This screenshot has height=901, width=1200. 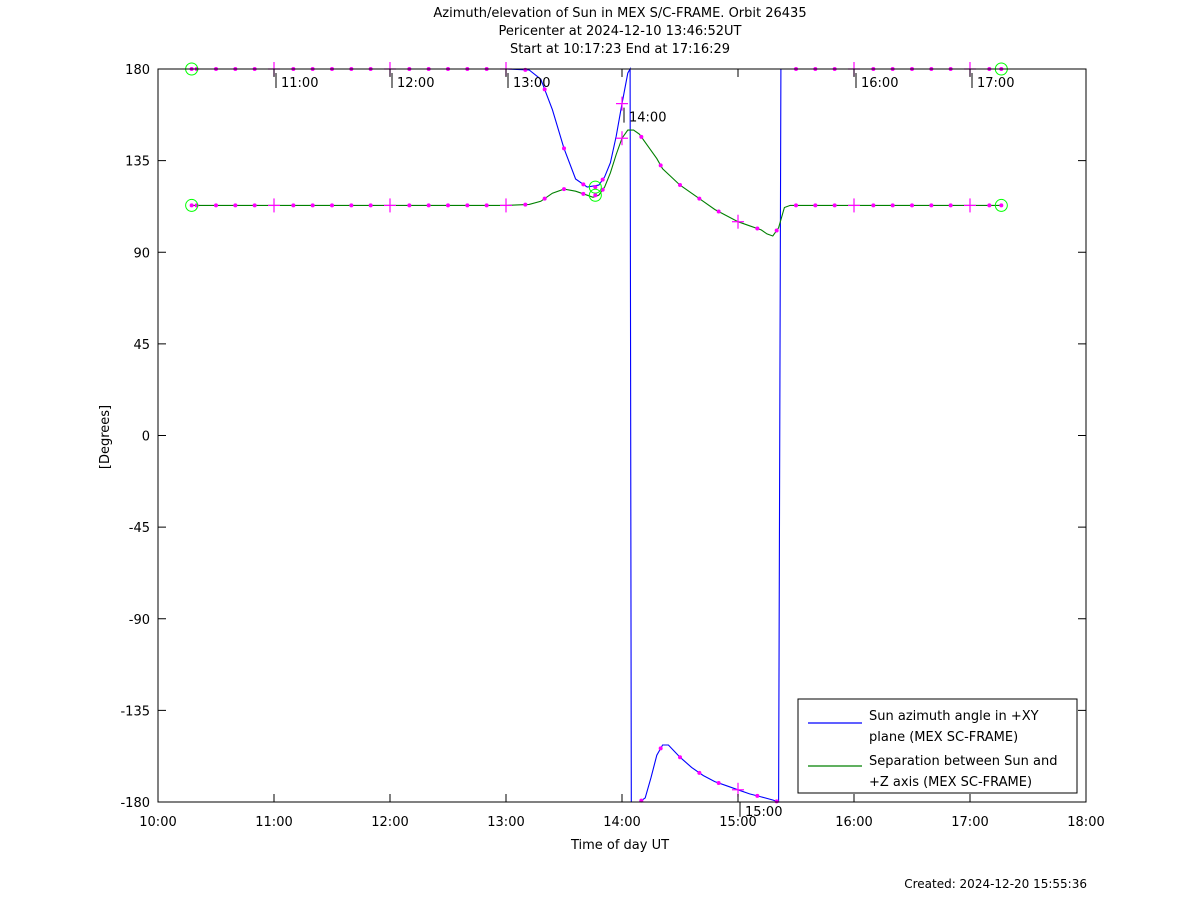 What do you see at coordinates (954, 716) in the screenshot?
I see `legend-label-azimuth-line1: Sun azimuth angle in +XY` at bounding box center [954, 716].